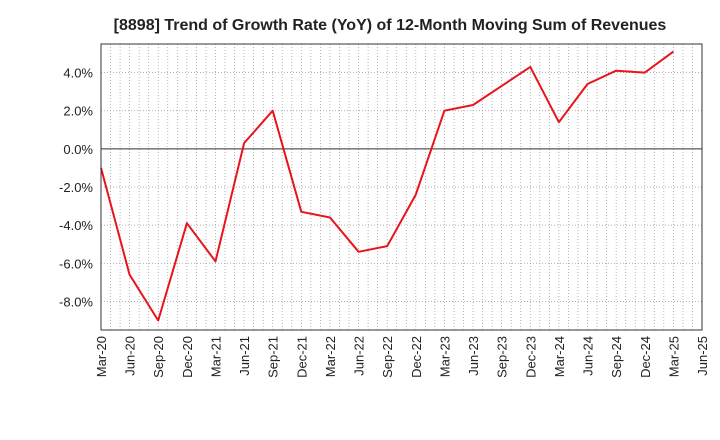  What do you see at coordinates (215, 356) in the screenshot?
I see `x-tick-label: Mar-21` at bounding box center [215, 356].